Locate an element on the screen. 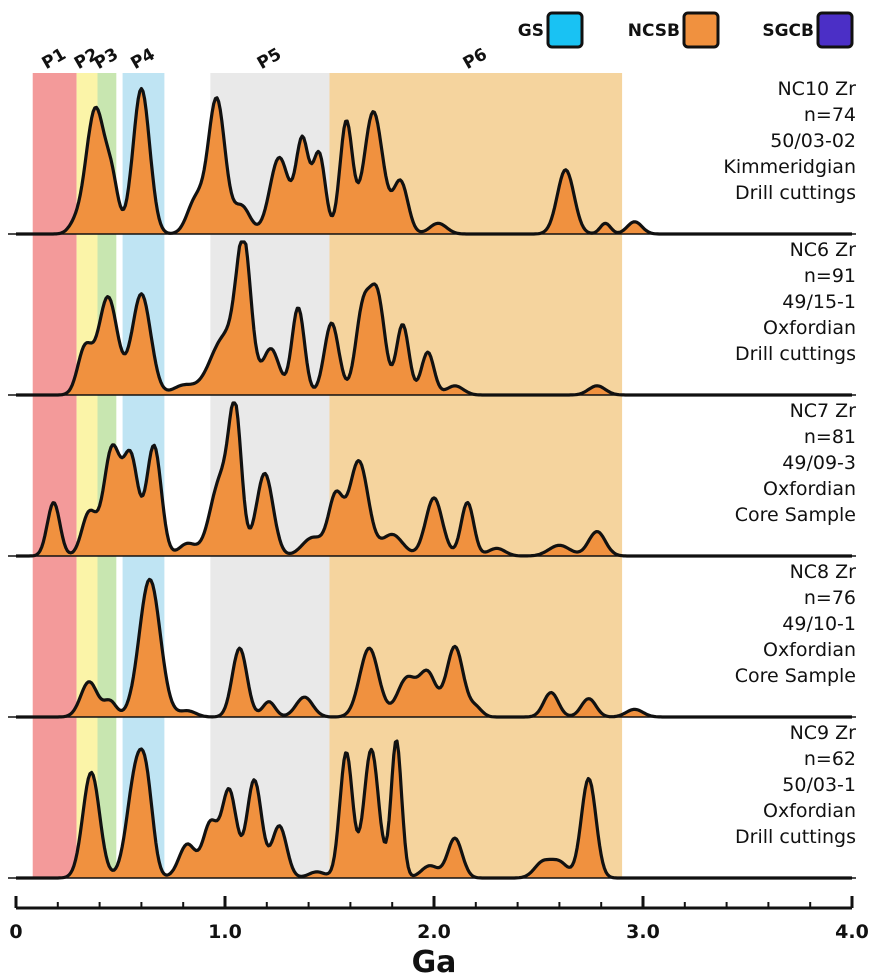  legend: GS NCSB SGCB is located at coordinates (686, 30).